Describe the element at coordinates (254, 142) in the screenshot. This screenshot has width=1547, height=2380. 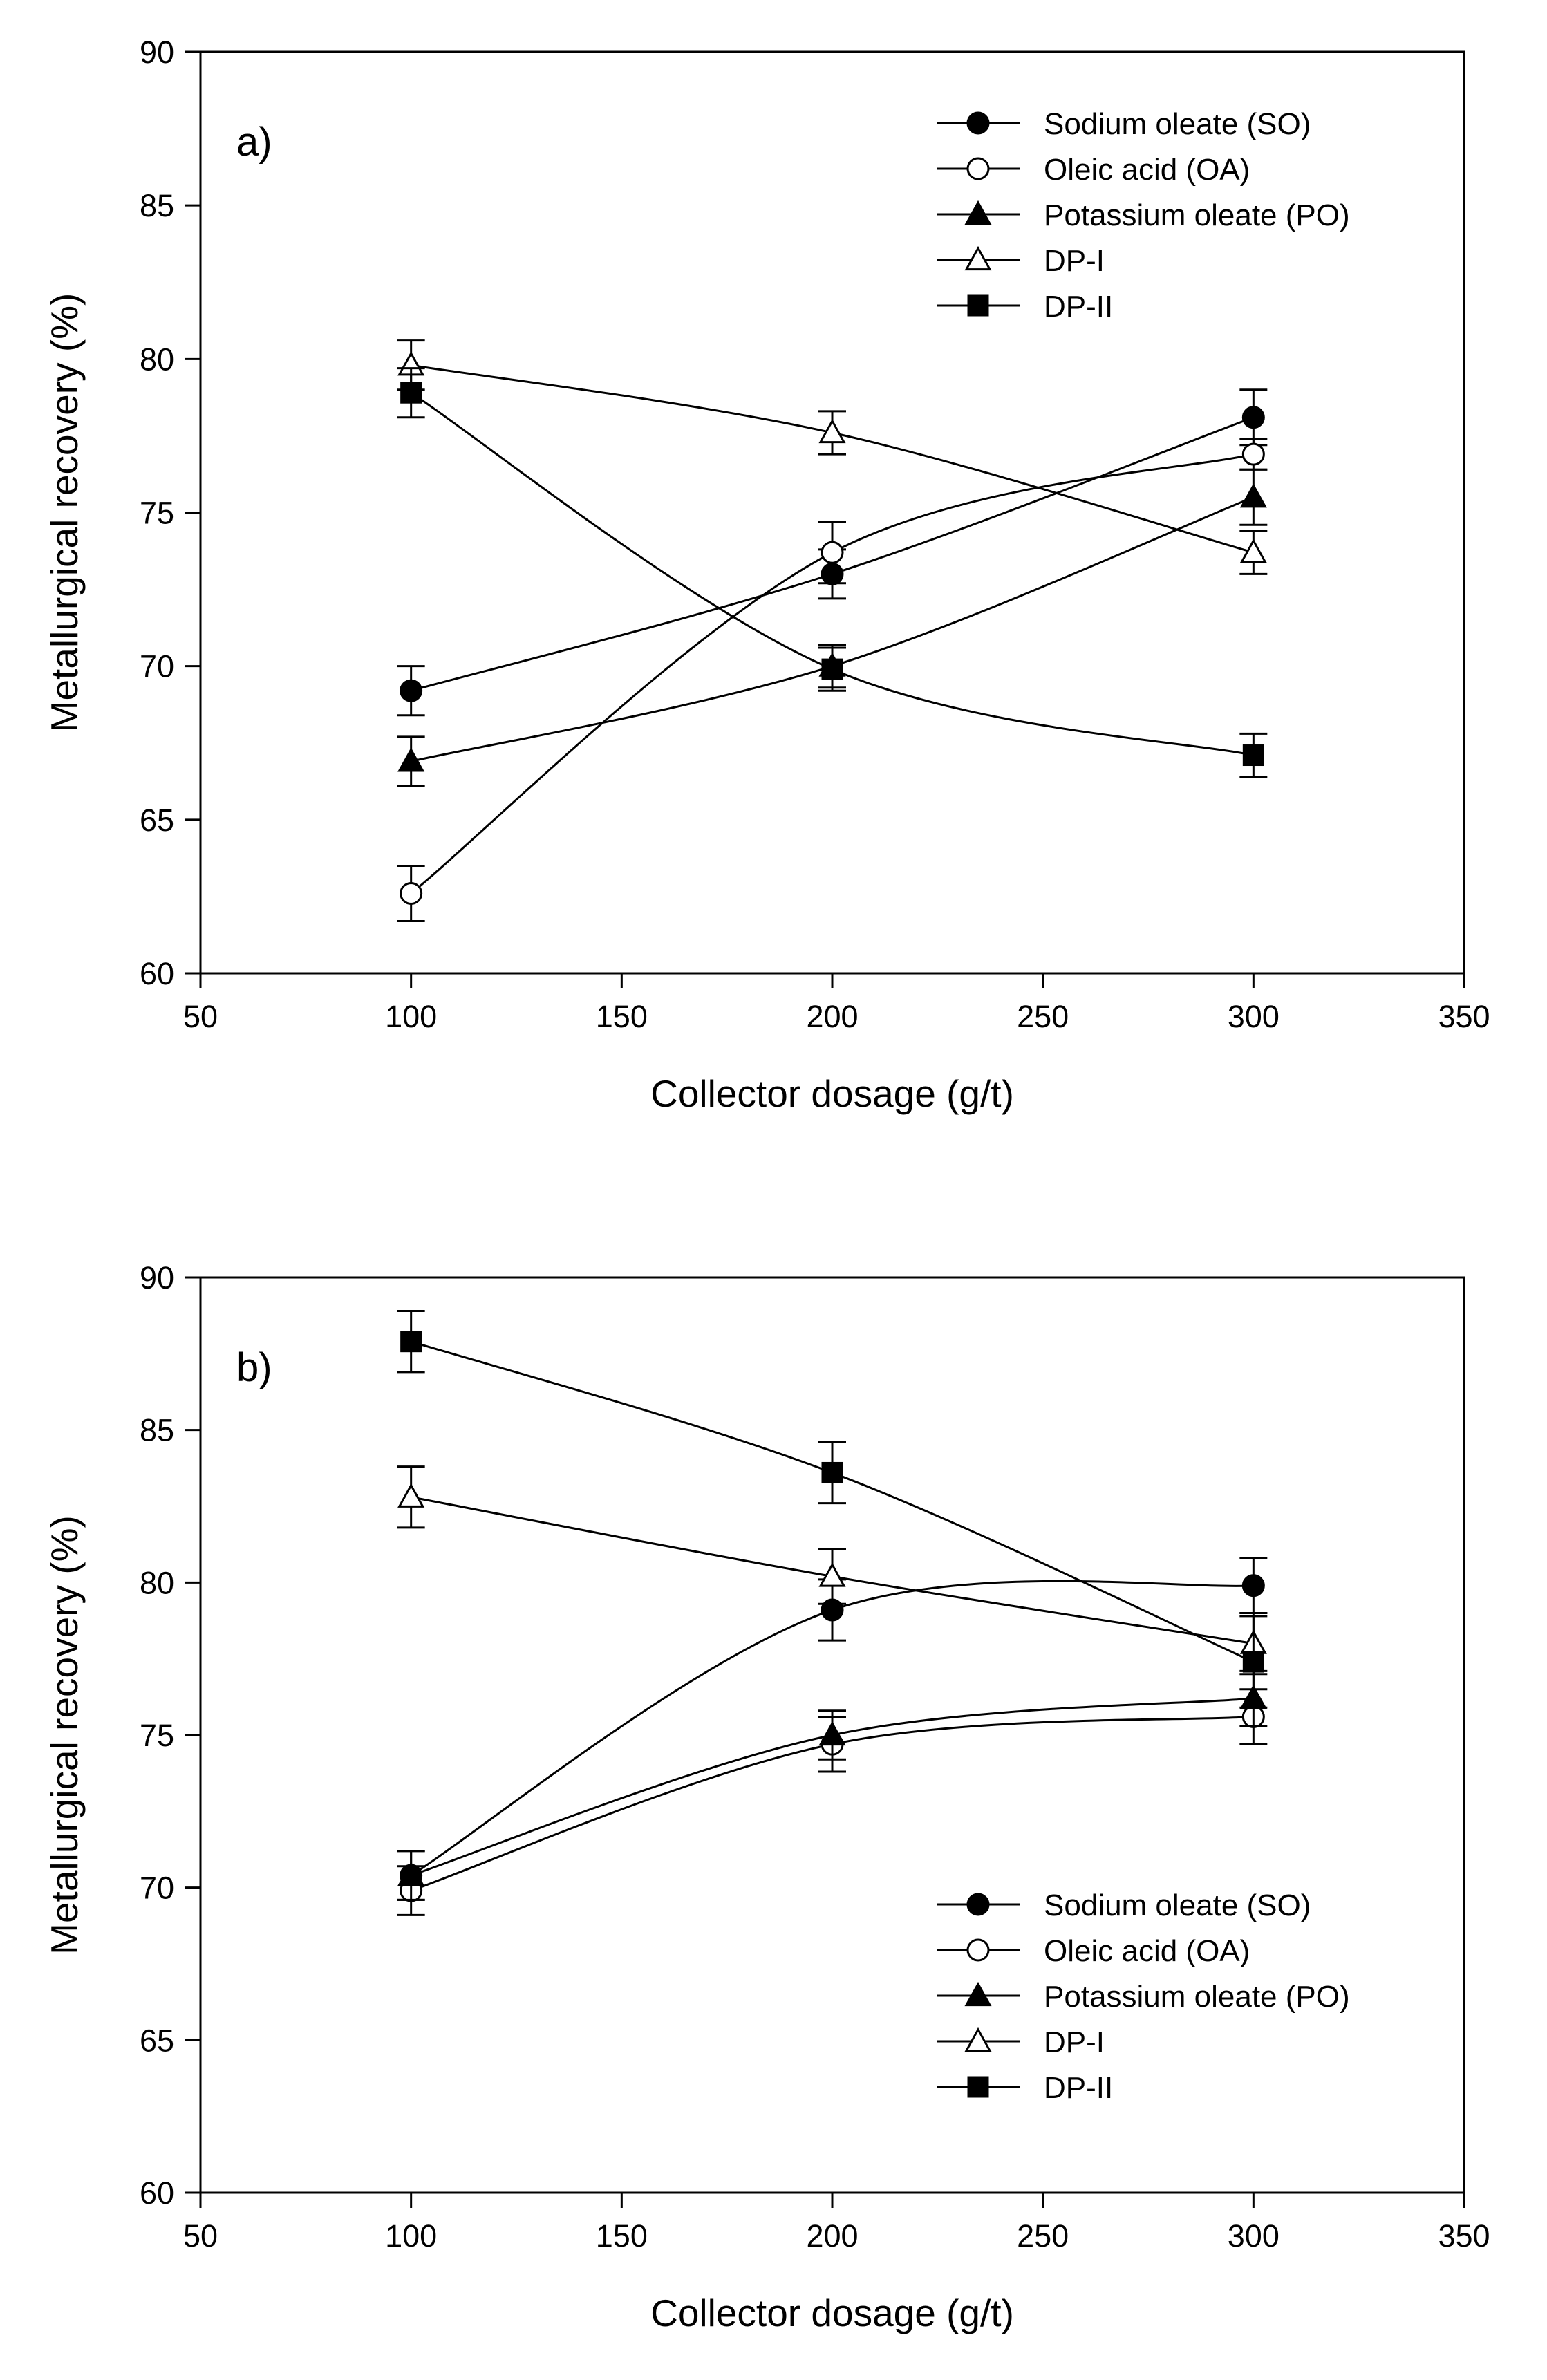
I see `panel-label: a)` at that location.